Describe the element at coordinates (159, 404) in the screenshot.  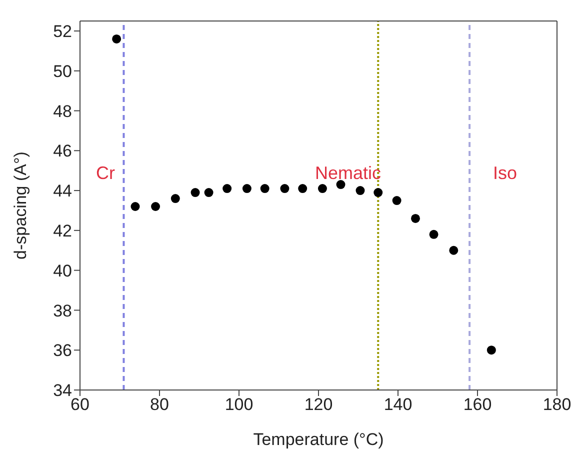
I see `x-tick-label: 80` at that location.